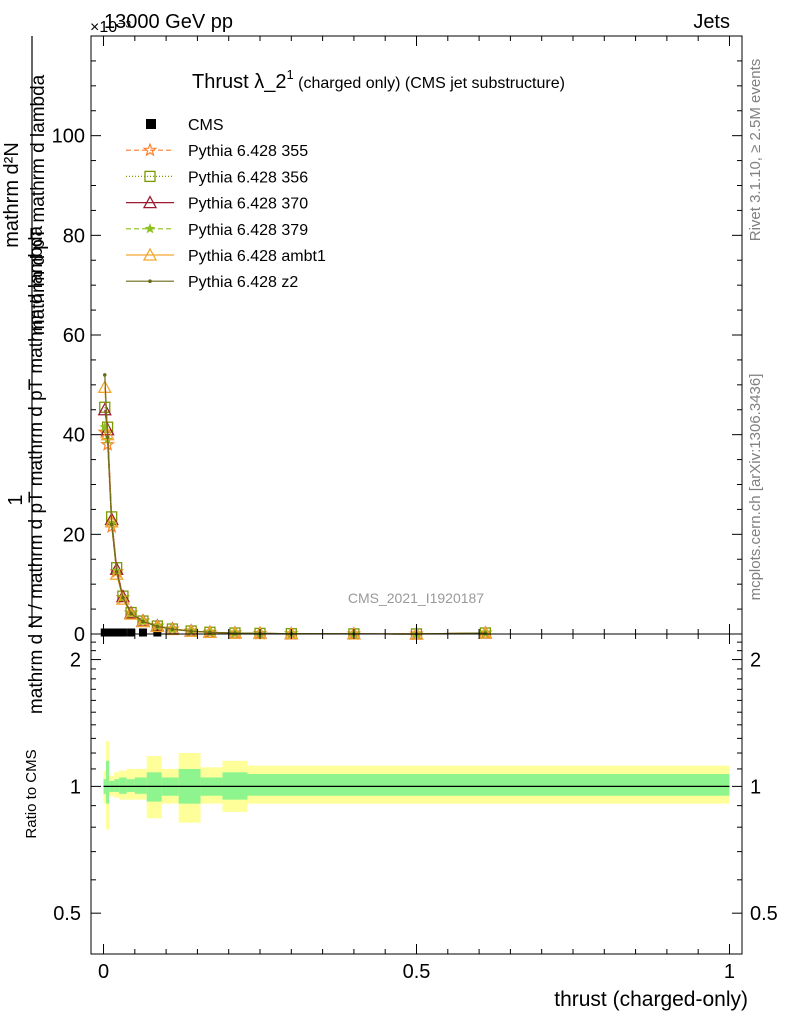 Image resolution: width=786 pixels, height=1024 pixels. Describe the element at coordinates (651, 999) in the screenshot. I see `x-axis-label: thrust (charged-only)` at that location.